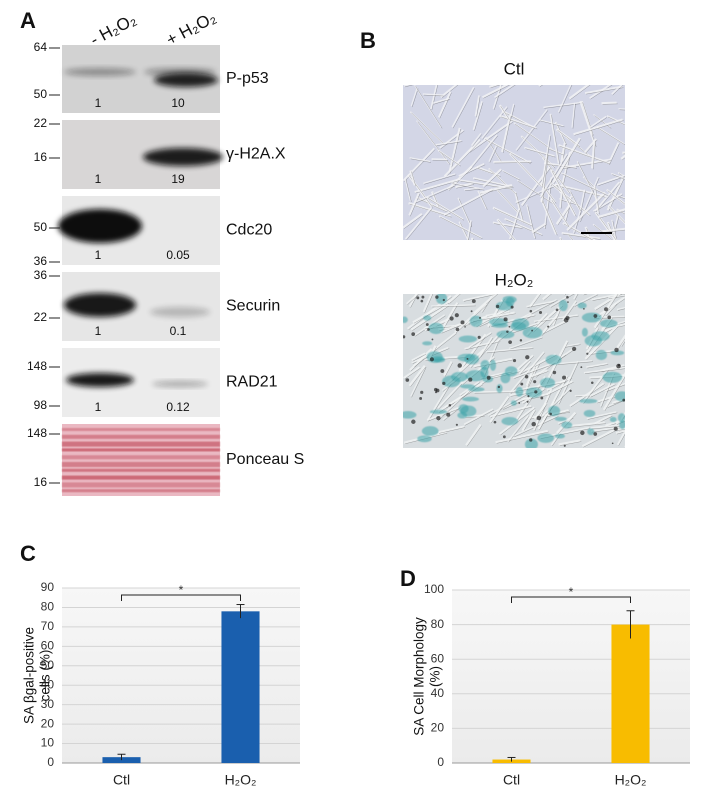 The width and height of the screenshot is (722, 794). What do you see at coordinates (48, 684) in the screenshot?
I see `y-tick-label: 40` at bounding box center [48, 684].